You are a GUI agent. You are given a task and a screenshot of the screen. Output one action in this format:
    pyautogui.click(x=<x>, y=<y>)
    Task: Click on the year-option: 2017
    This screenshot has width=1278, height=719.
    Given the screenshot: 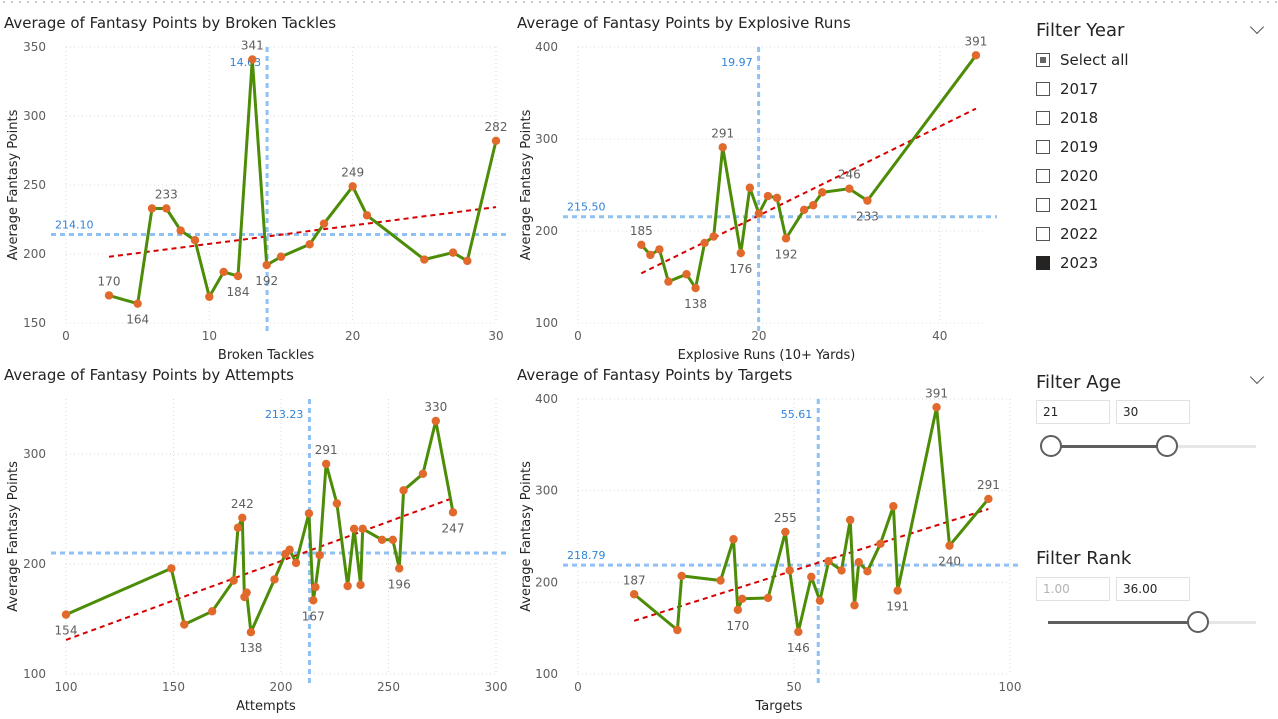 What is the action you would take?
    pyautogui.click(x=1067, y=89)
    